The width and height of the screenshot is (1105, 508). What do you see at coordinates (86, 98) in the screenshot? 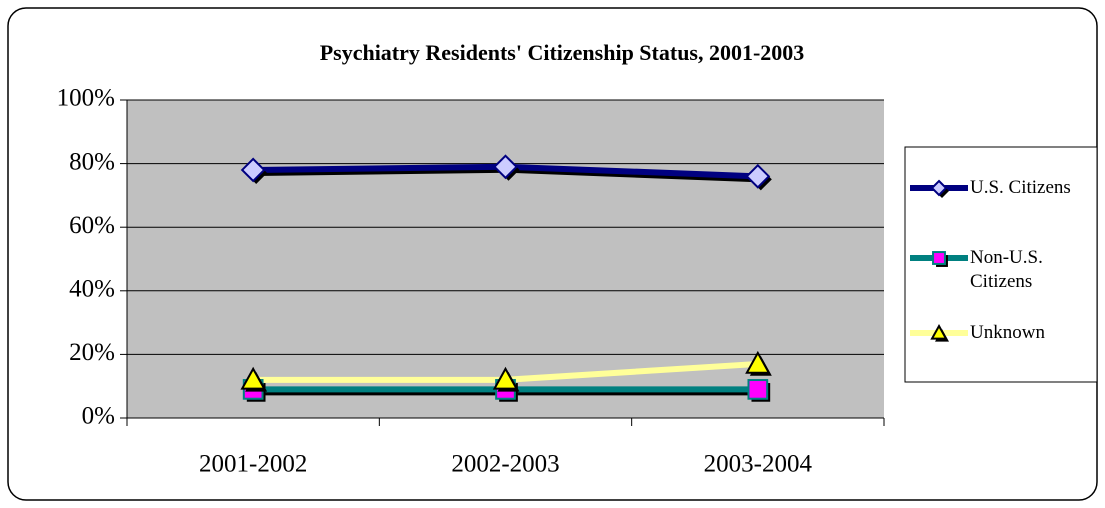
I see `y-tick-label: 100%` at bounding box center [86, 98].